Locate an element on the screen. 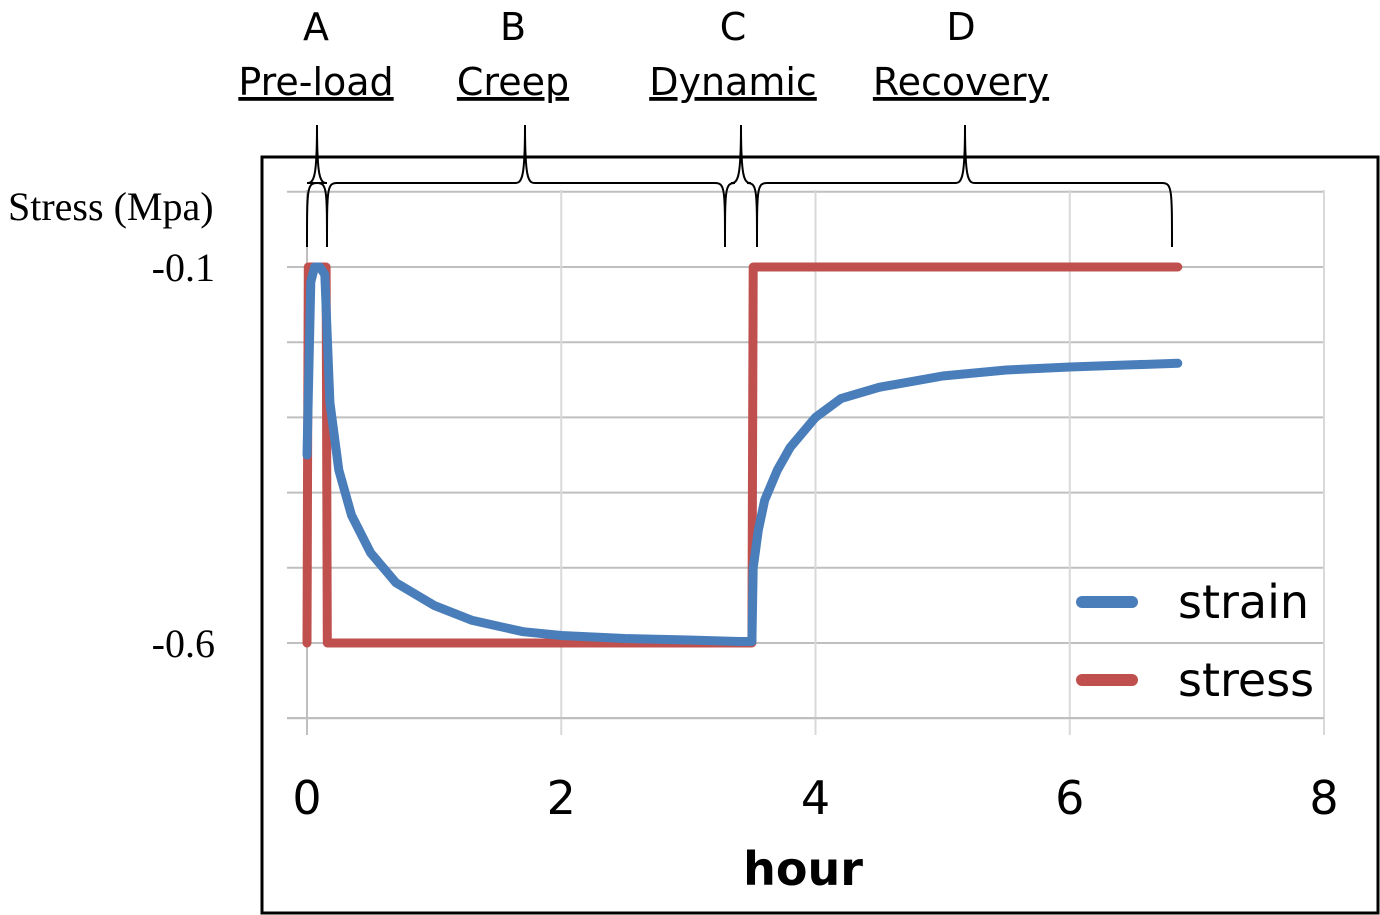 This screenshot has height=915, width=1380. y-tick-label: -0.6 is located at coordinates (183, 643).